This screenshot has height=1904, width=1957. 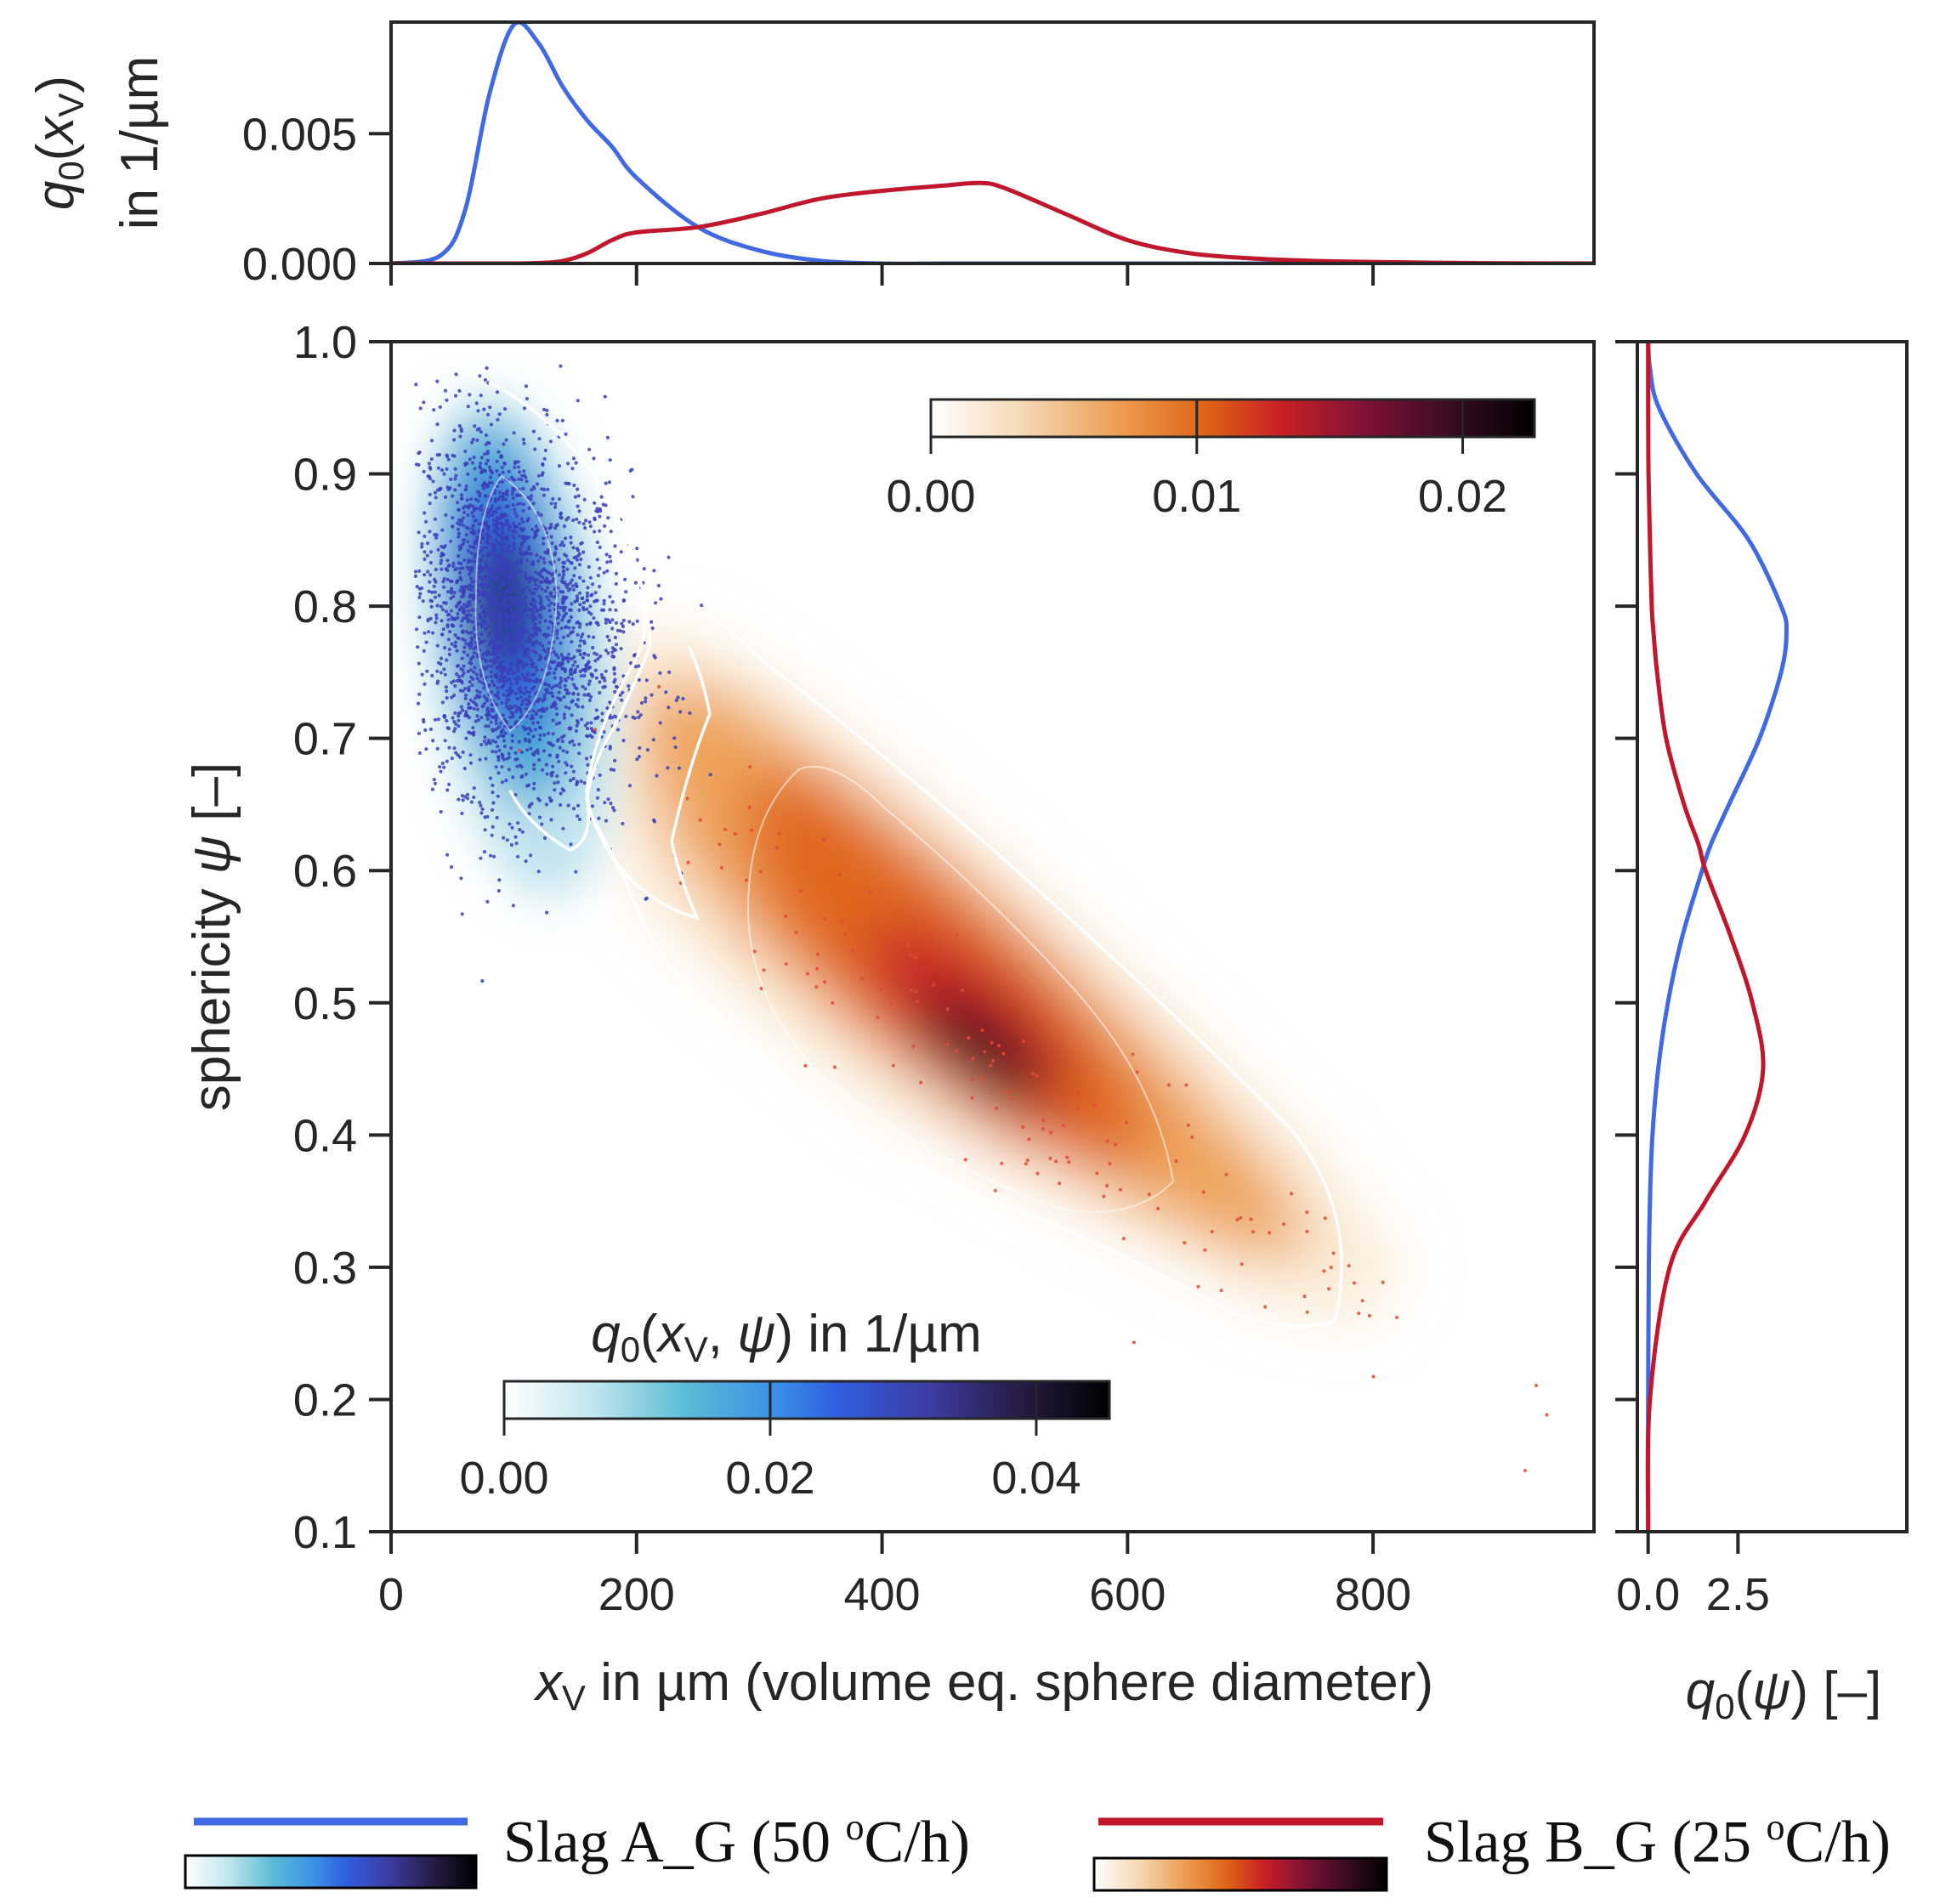 What do you see at coordinates (756, 1334) in the screenshot?
I see `cb-title-psi: ψ` at bounding box center [756, 1334].